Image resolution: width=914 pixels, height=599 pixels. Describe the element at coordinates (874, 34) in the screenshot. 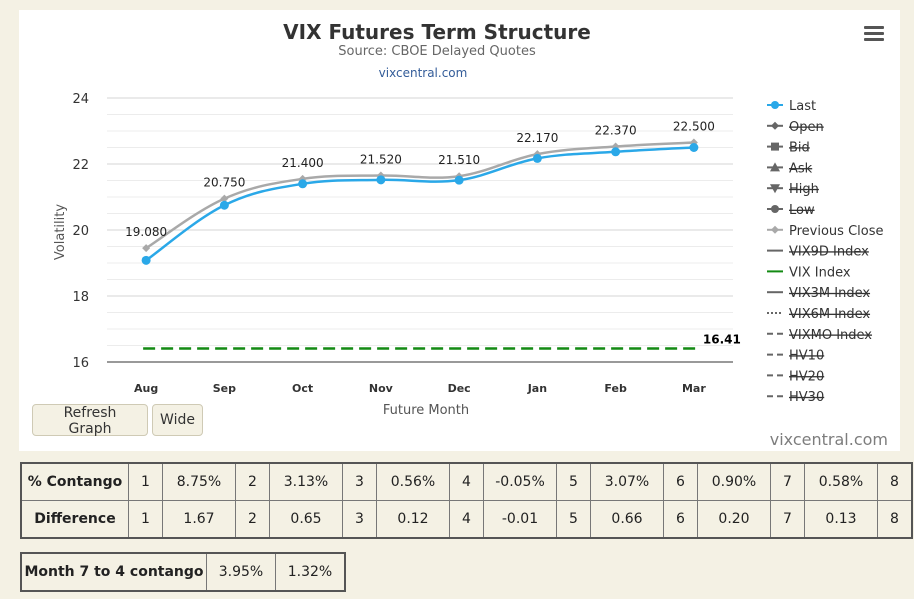

I see `menu-icon` at that location.